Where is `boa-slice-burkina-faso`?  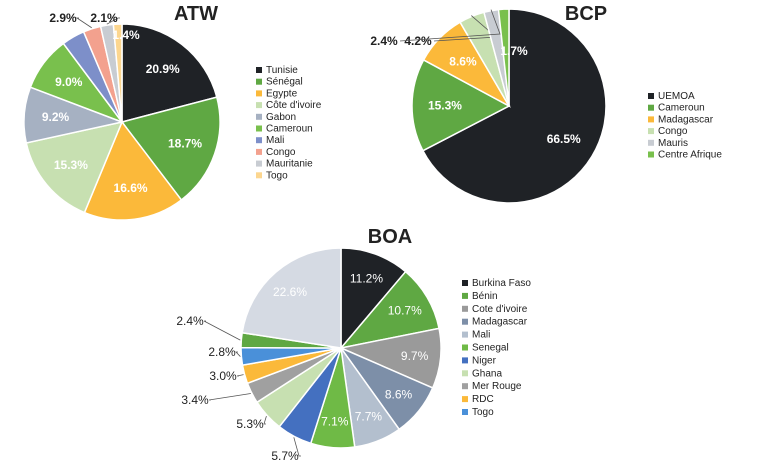
boa-slice-burkina-faso is located at coordinates (373, 299).